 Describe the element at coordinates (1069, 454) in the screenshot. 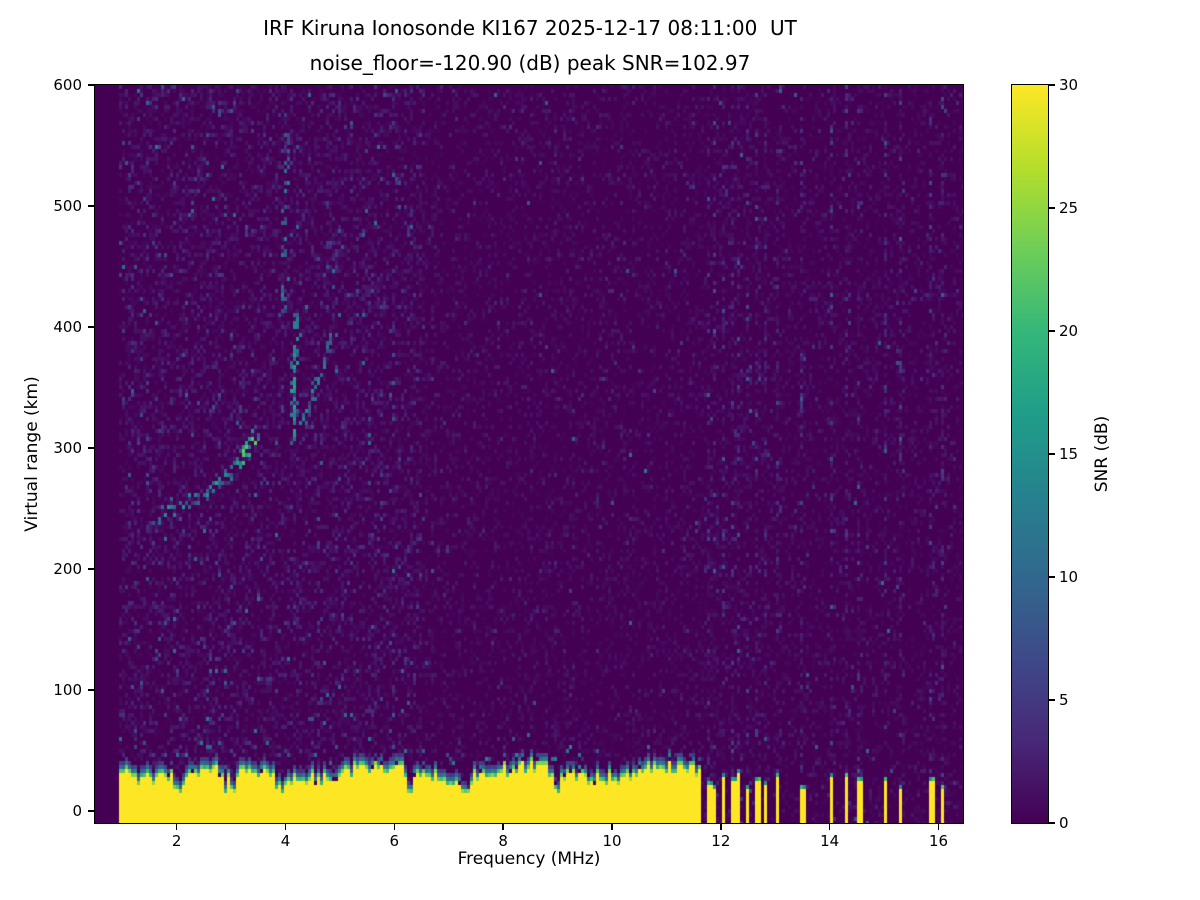

I see `colorbar-tick-label: 15` at that location.